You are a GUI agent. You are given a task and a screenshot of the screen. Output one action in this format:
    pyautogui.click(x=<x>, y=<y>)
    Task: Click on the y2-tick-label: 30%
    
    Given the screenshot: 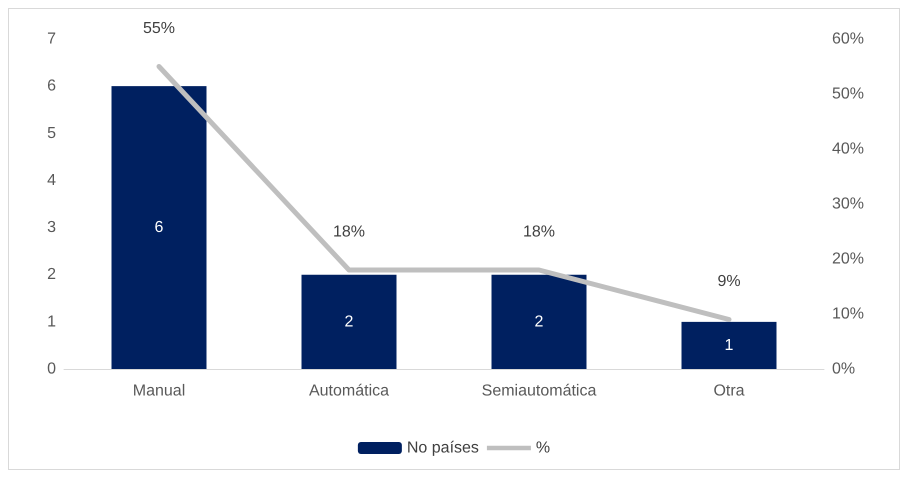 What is the action you would take?
    pyautogui.click(x=848, y=204)
    